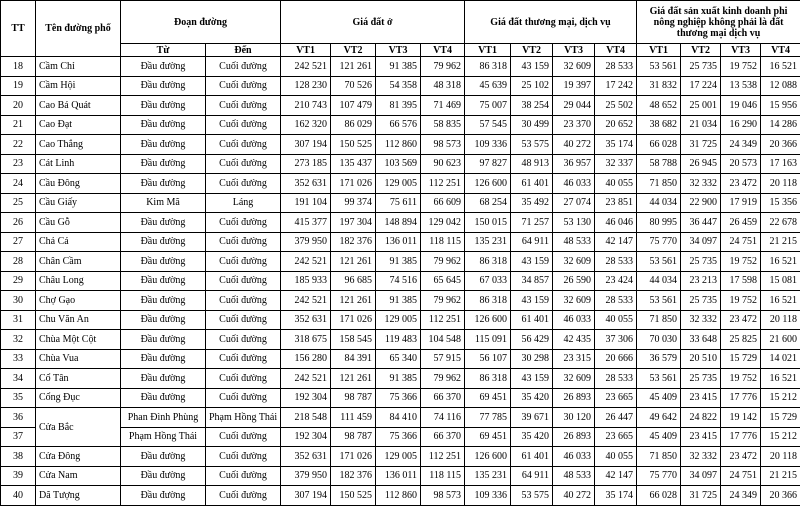 The height and width of the screenshot is (508, 800). I want to click on price-cell: 136 011, so click(398, 475).